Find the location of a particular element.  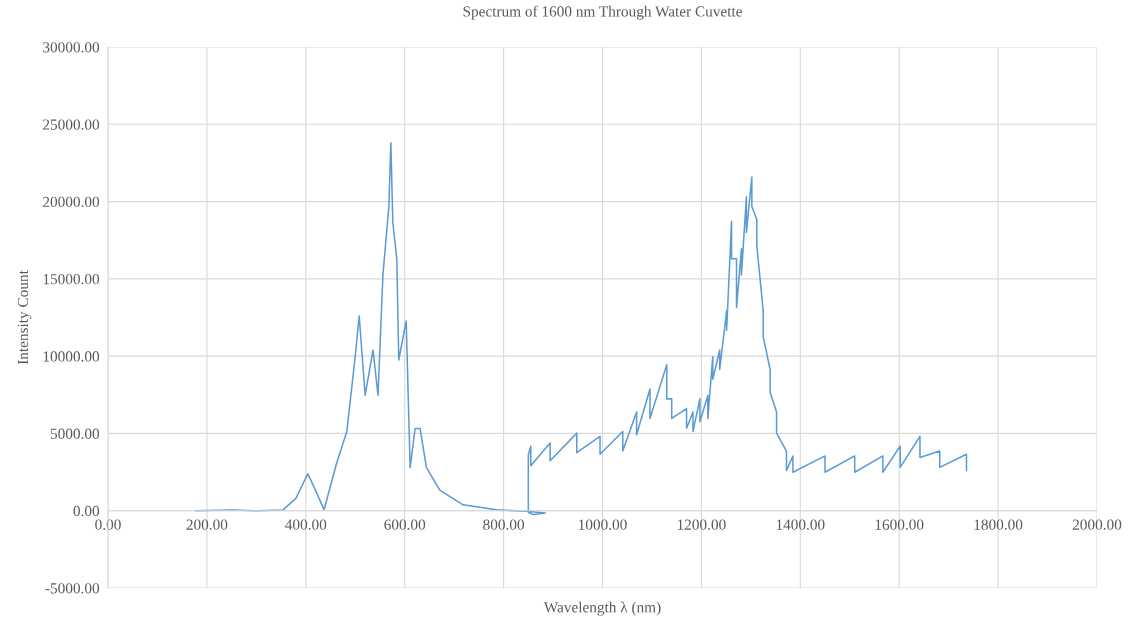

x-tick-label: 0.00 is located at coordinates (108, 524).